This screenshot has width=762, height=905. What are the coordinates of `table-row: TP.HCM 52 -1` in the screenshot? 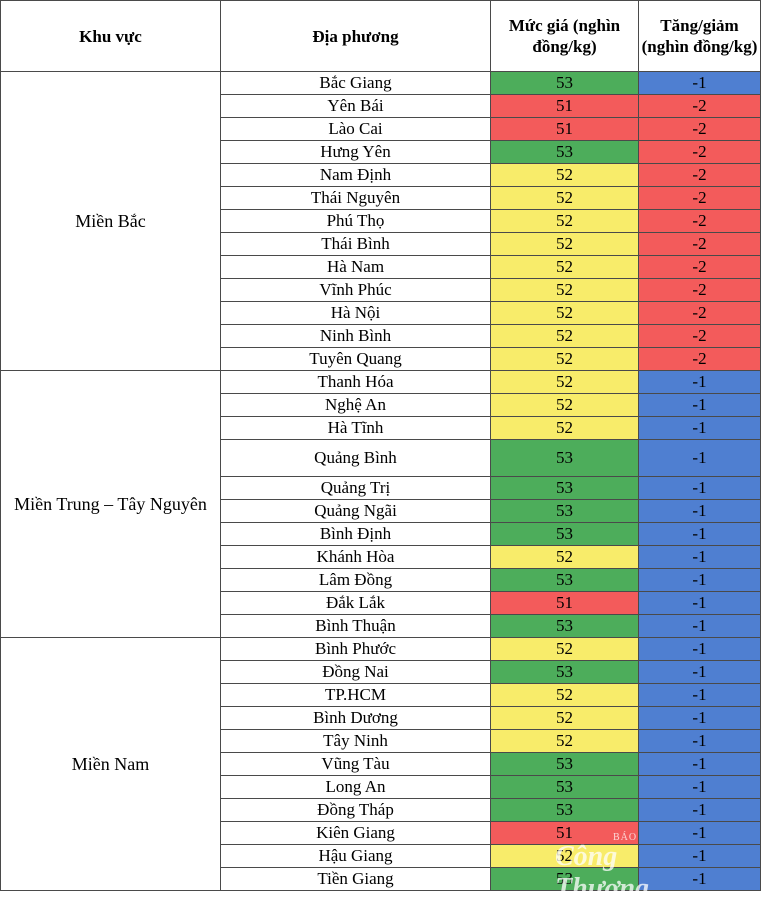 It's located at (381, 695).